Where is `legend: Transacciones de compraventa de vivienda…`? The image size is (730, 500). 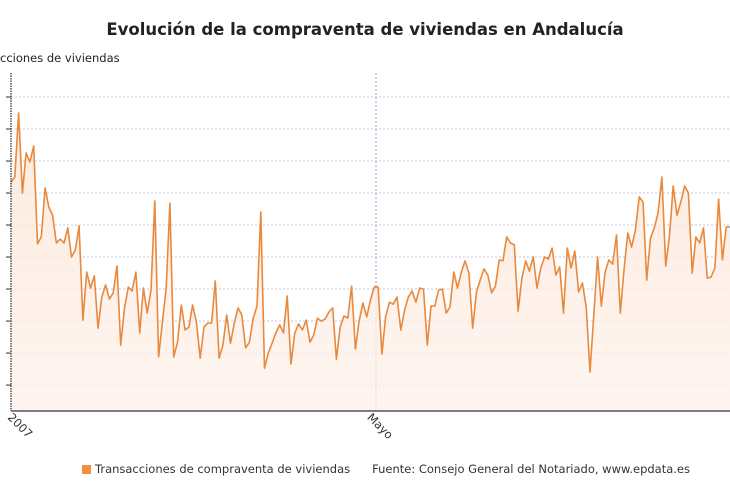
legend: Transacciones de compraventa de vivienda… is located at coordinates (386, 469).